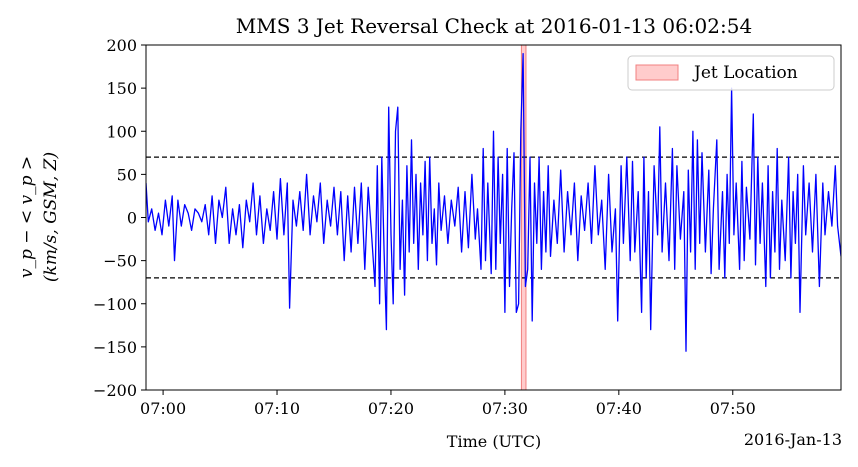 This screenshot has height=467, width=858. I want to click on y-axis-label-line-2: (km/s, GSM, Z), so click(51, 217).